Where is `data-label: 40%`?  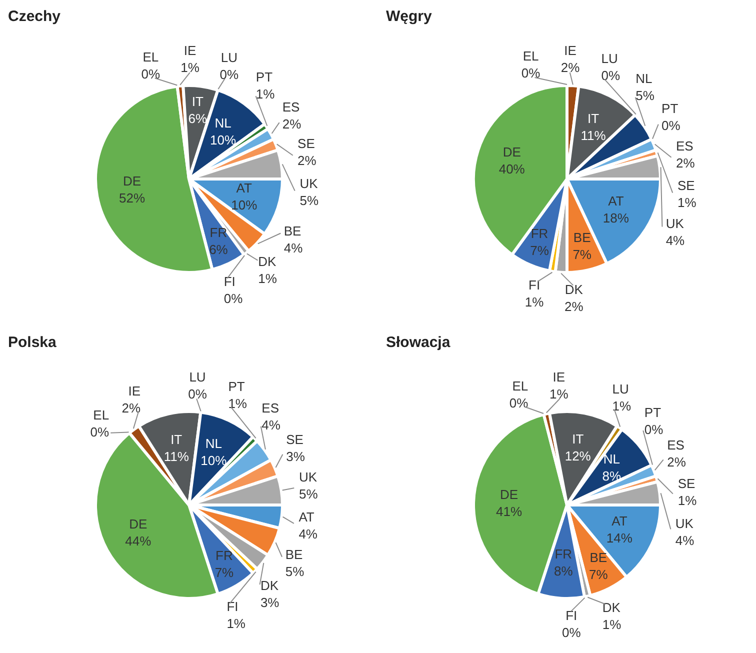
data-label: 40% is located at coordinates (512, 169).